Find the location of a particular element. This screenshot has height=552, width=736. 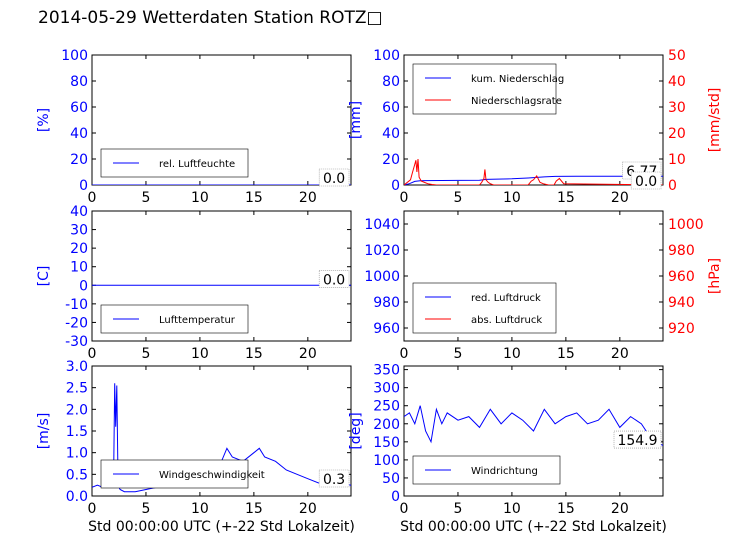

legend-entry: abs. Luftdruck is located at coordinates (506, 320).